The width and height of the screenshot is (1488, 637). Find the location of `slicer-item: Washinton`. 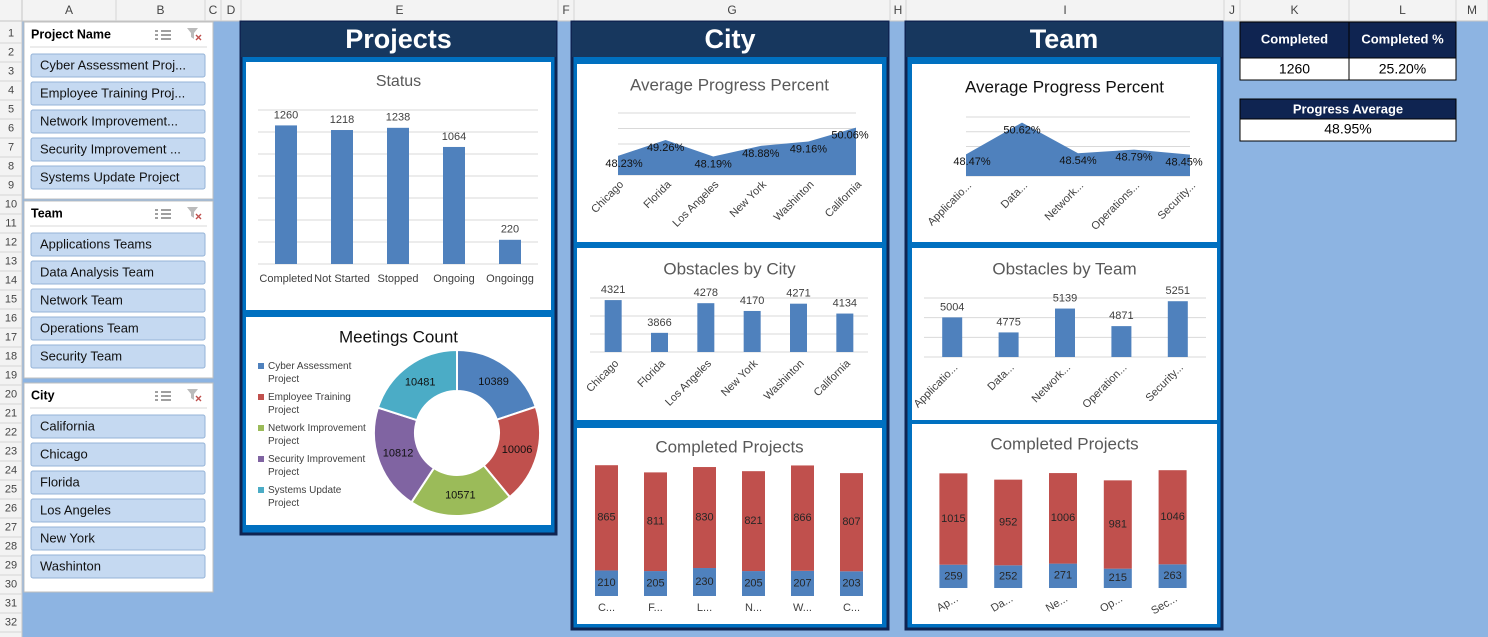

slicer-item: Washinton is located at coordinates (70, 565).